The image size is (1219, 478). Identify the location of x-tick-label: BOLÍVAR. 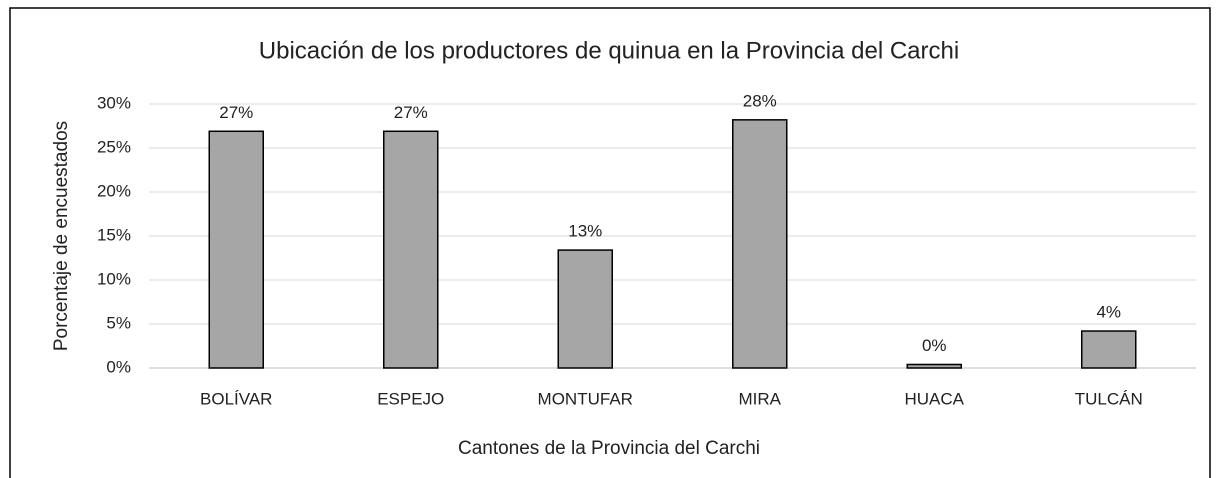
(236, 398).